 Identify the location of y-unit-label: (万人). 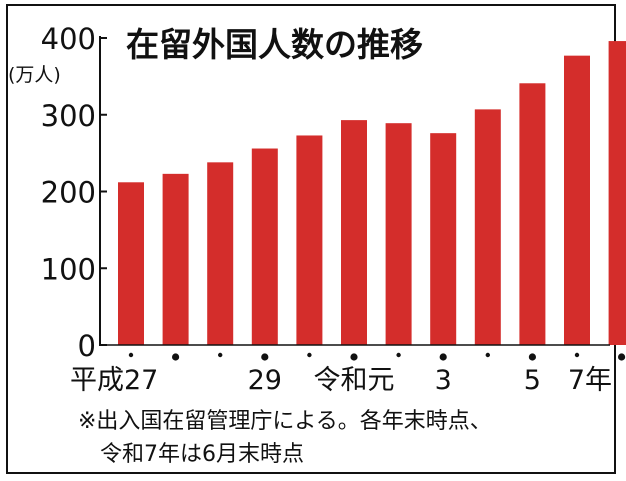
(34, 75).